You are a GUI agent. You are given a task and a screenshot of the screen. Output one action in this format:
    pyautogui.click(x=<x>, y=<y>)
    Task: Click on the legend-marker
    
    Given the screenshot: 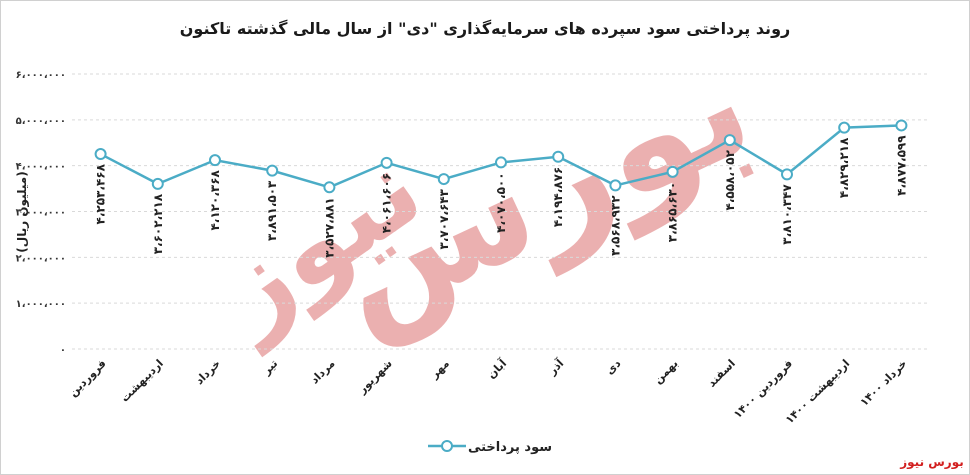 What is the action you would take?
    pyautogui.click(x=447, y=446)
    